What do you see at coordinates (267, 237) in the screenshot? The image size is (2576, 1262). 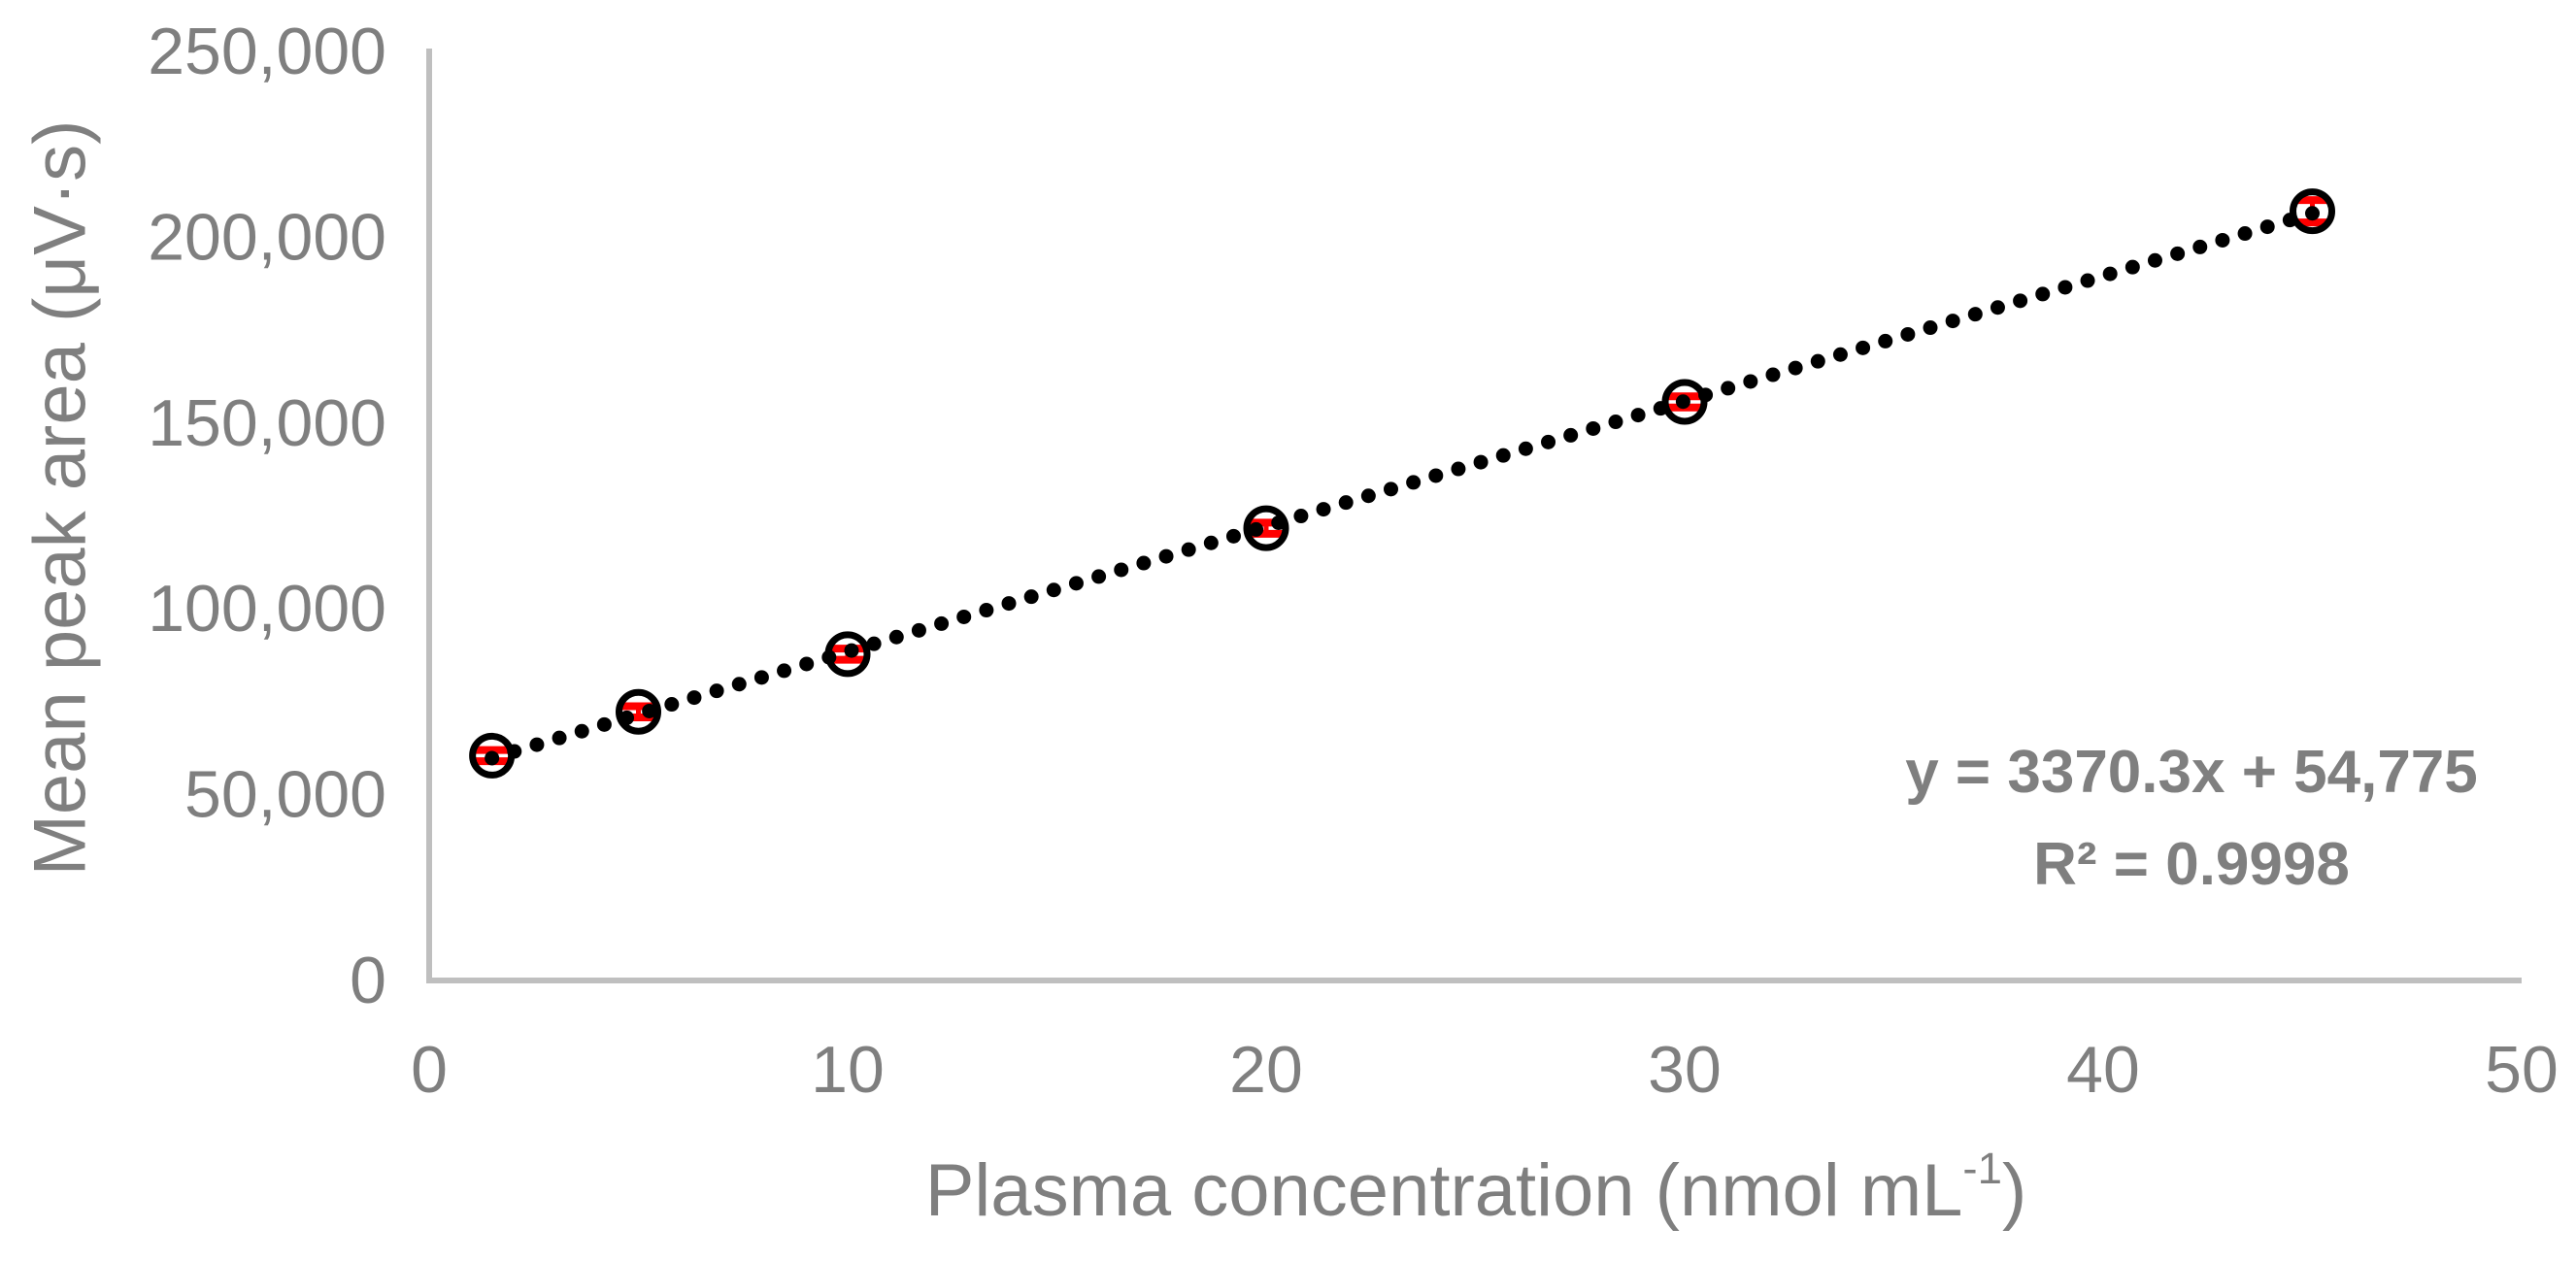 I see `y-tick-label: 200,000` at bounding box center [267, 237].